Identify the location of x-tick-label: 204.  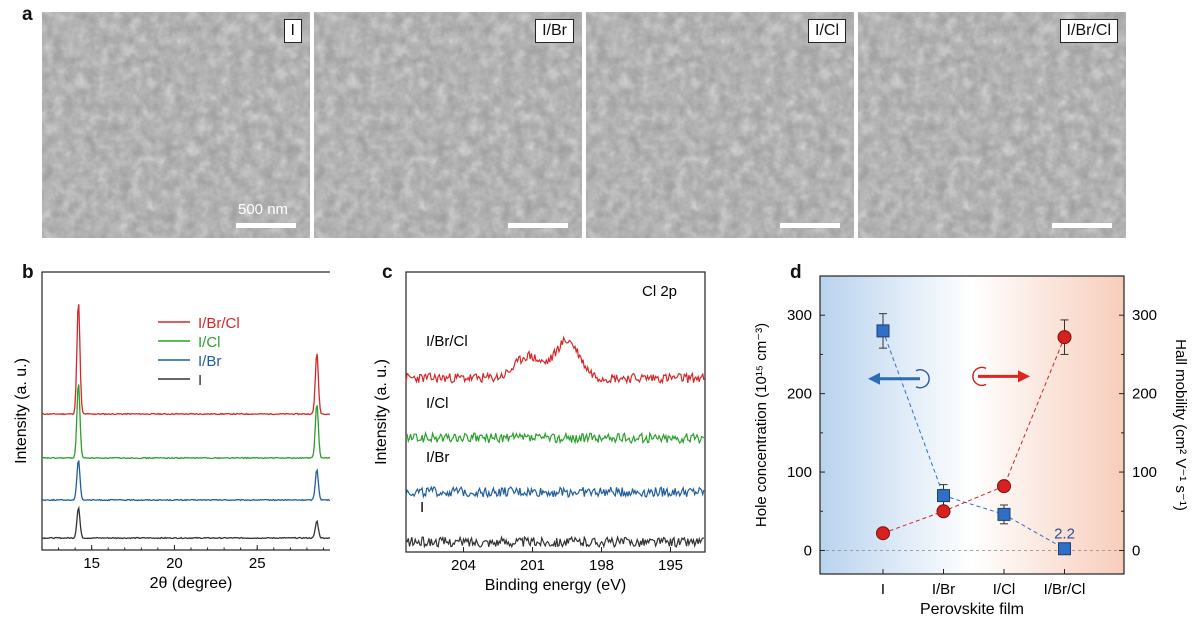
(463, 565).